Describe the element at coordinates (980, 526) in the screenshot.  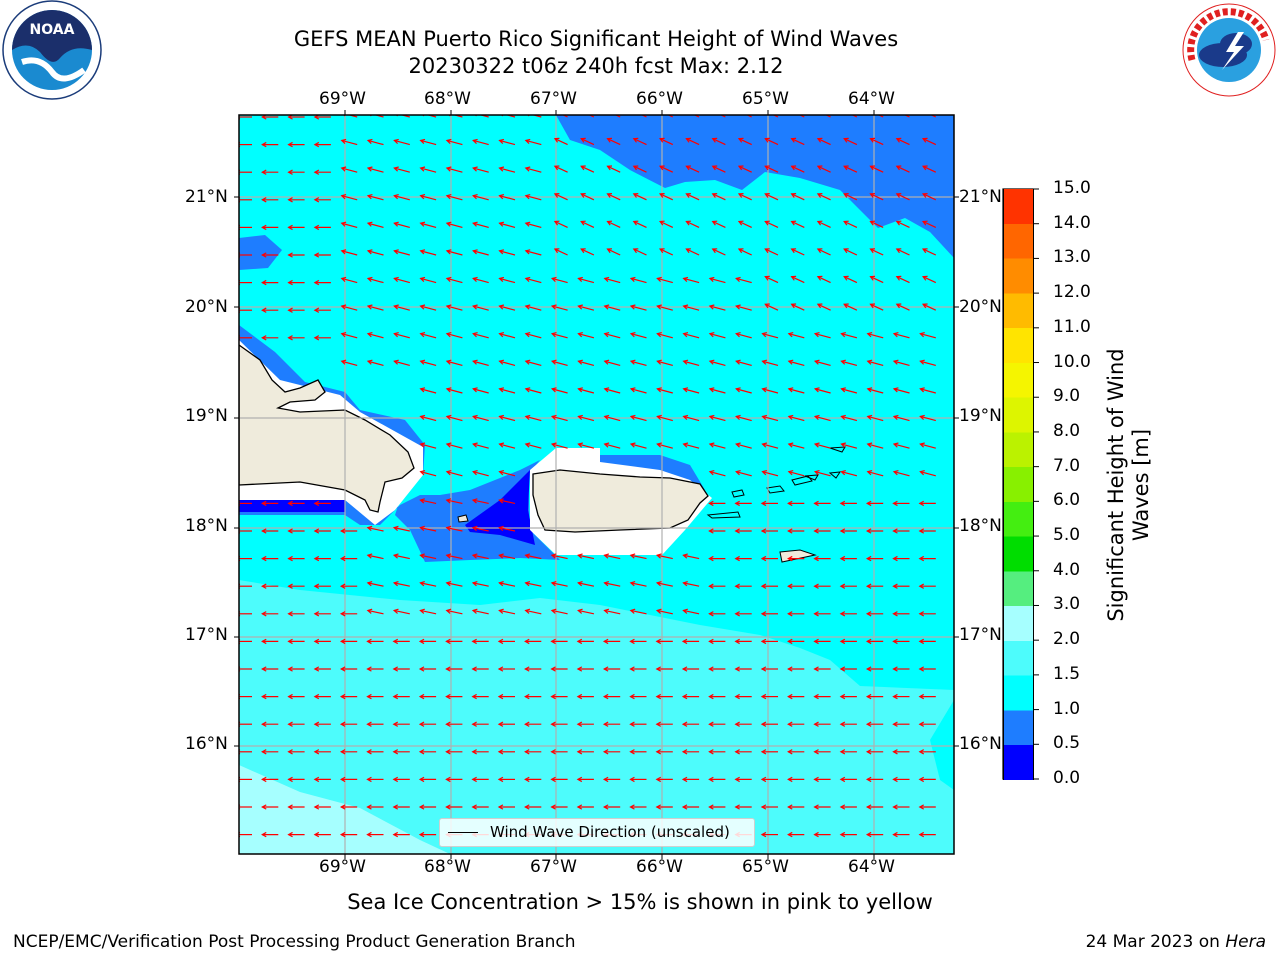
I see `lat-label-right-18n: 18°N` at that location.